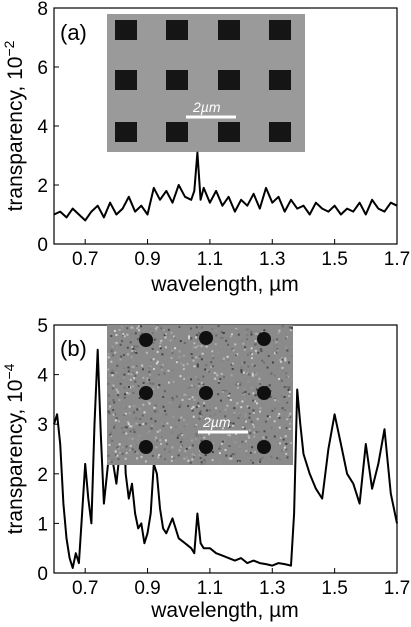 Image resolution: width=411 pixels, height=627 pixels. Describe the element at coordinates (397, 259) in the screenshot. I see `panel-a-x-tick-label: 1.7` at that location.